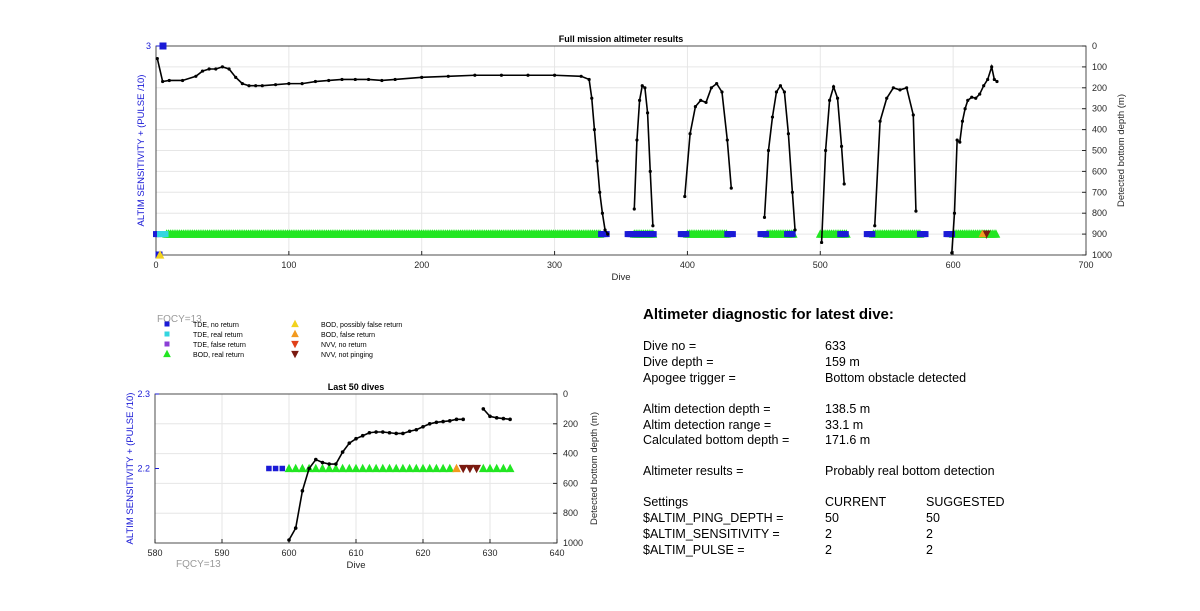  I want to click on y-right-tick-label: 1000, so click(1102, 255).